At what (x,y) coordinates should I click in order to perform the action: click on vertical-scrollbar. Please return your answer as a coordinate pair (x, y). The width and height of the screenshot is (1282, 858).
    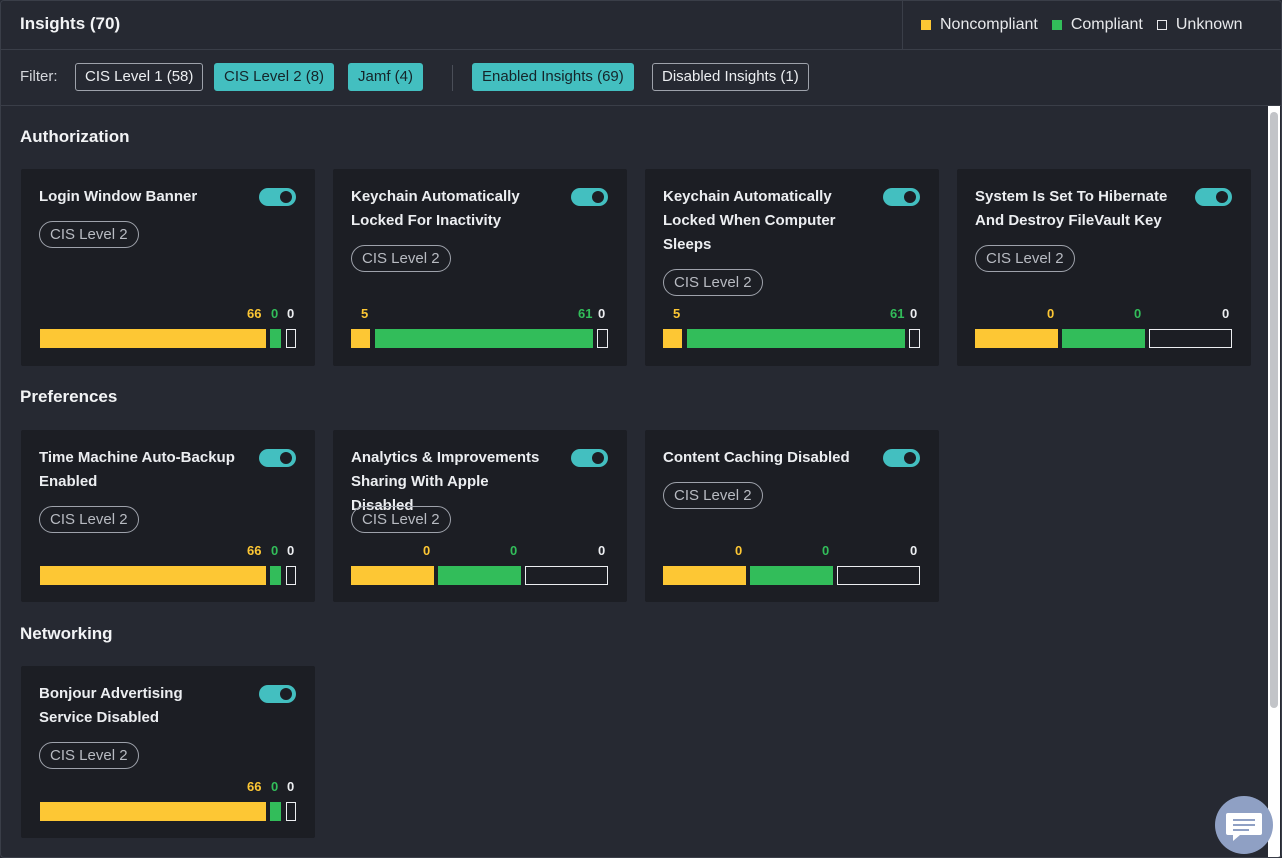
    Looking at the image, I should click on (1274, 481).